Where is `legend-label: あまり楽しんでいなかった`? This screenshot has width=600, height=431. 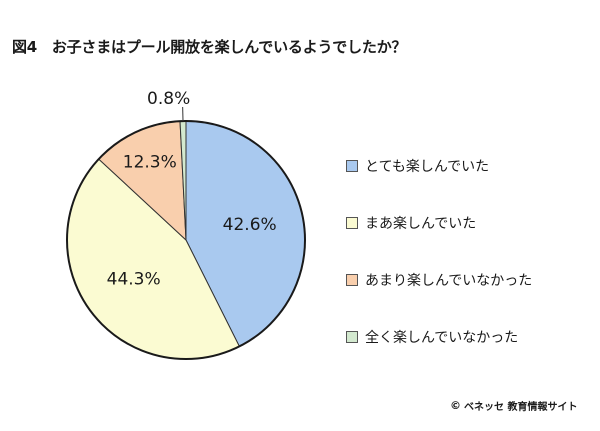
legend-label: あまり楽しんでいなかった is located at coordinates (449, 280).